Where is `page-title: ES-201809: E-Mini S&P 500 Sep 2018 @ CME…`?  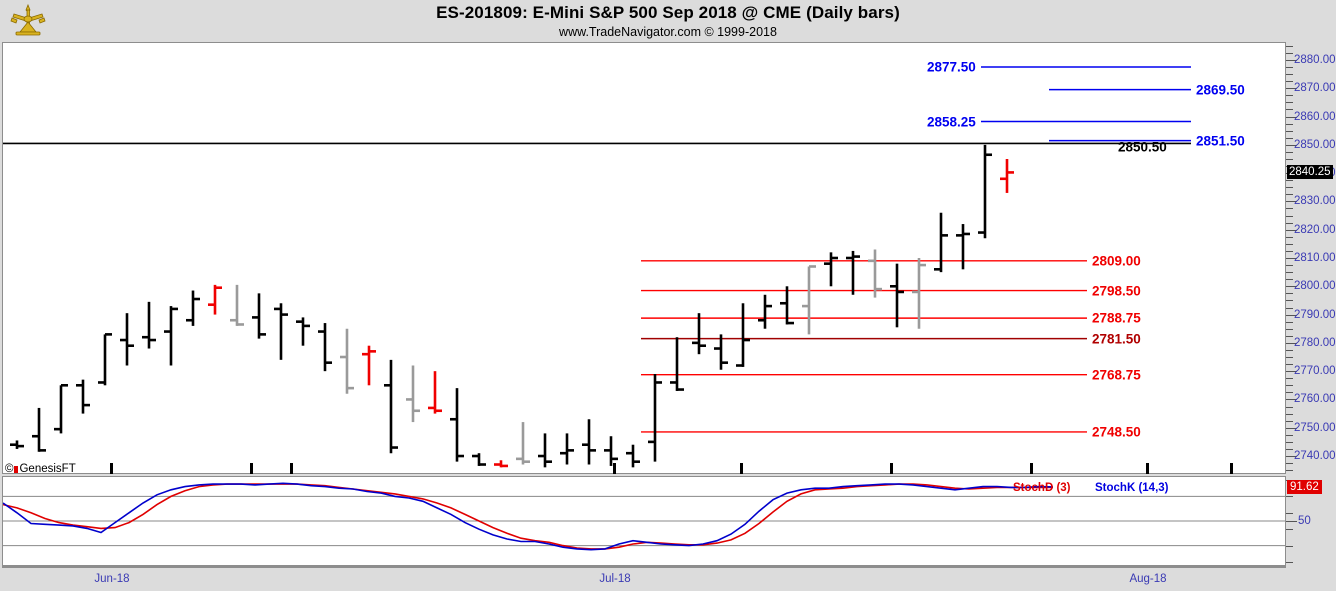 page-title: ES-201809: E-Mini S&P 500 Sep 2018 @ CME… is located at coordinates (668, 12).